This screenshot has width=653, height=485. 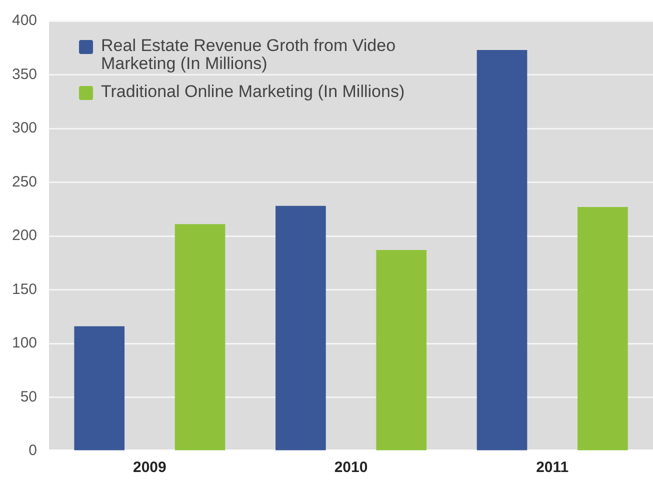 What do you see at coordinates (552, 467) in the screenshot?
I see `x-tick-label: 2011` at bounding box center [552, 467].